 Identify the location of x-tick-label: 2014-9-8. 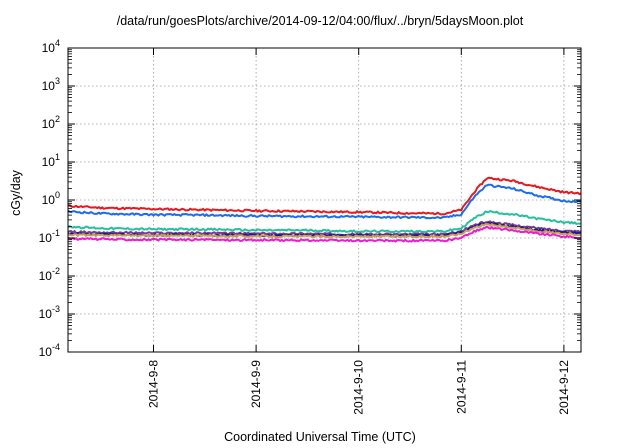
(154, 384).